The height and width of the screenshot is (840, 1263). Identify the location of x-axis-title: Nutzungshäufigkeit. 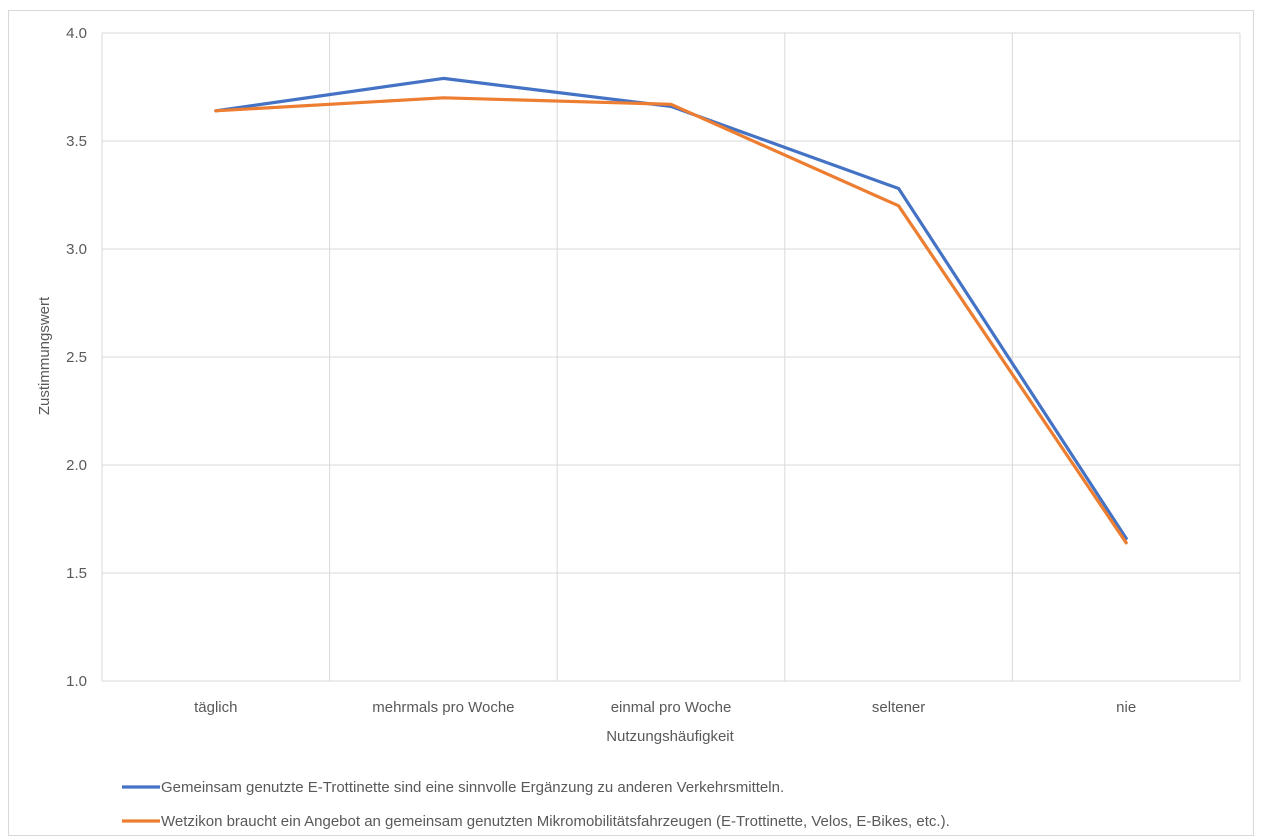
(670, 736).